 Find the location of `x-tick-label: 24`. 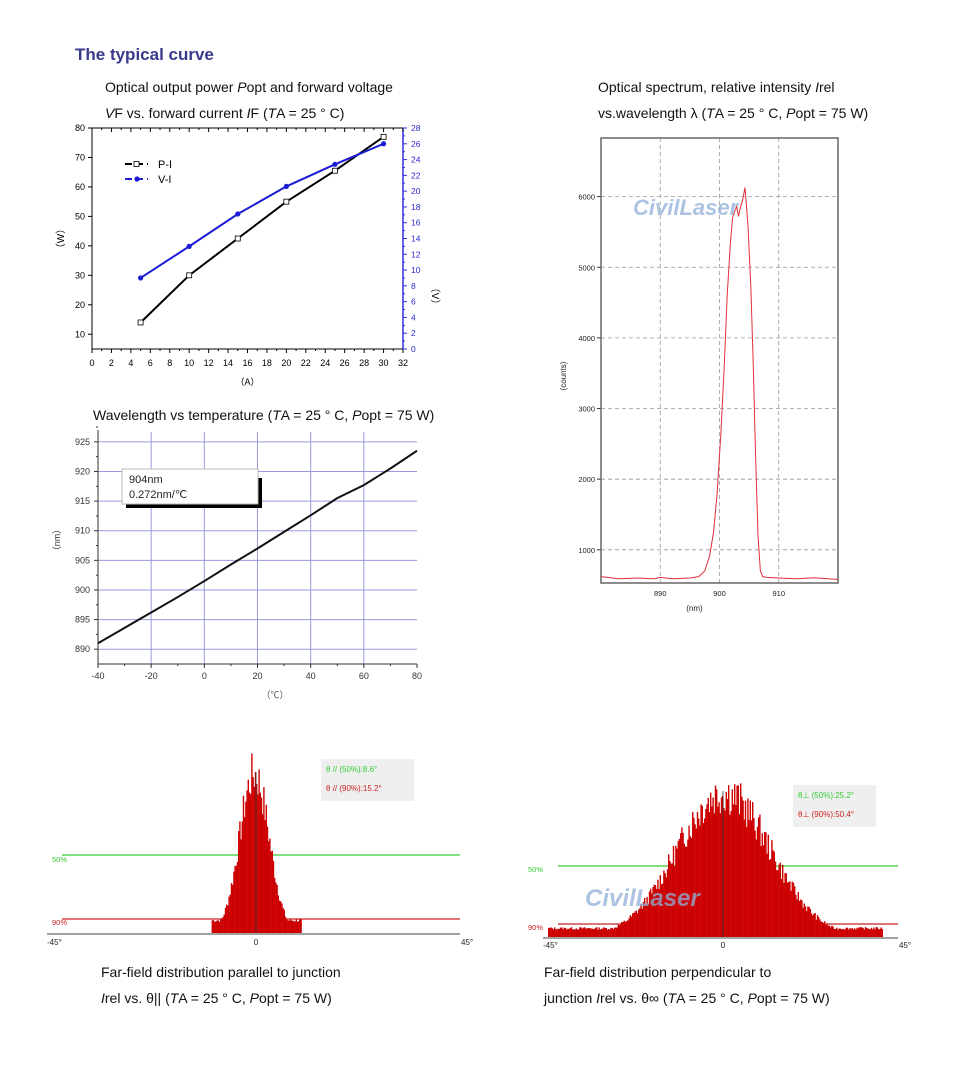

x-tick-label: 24 is located at coordinates (325, 363).